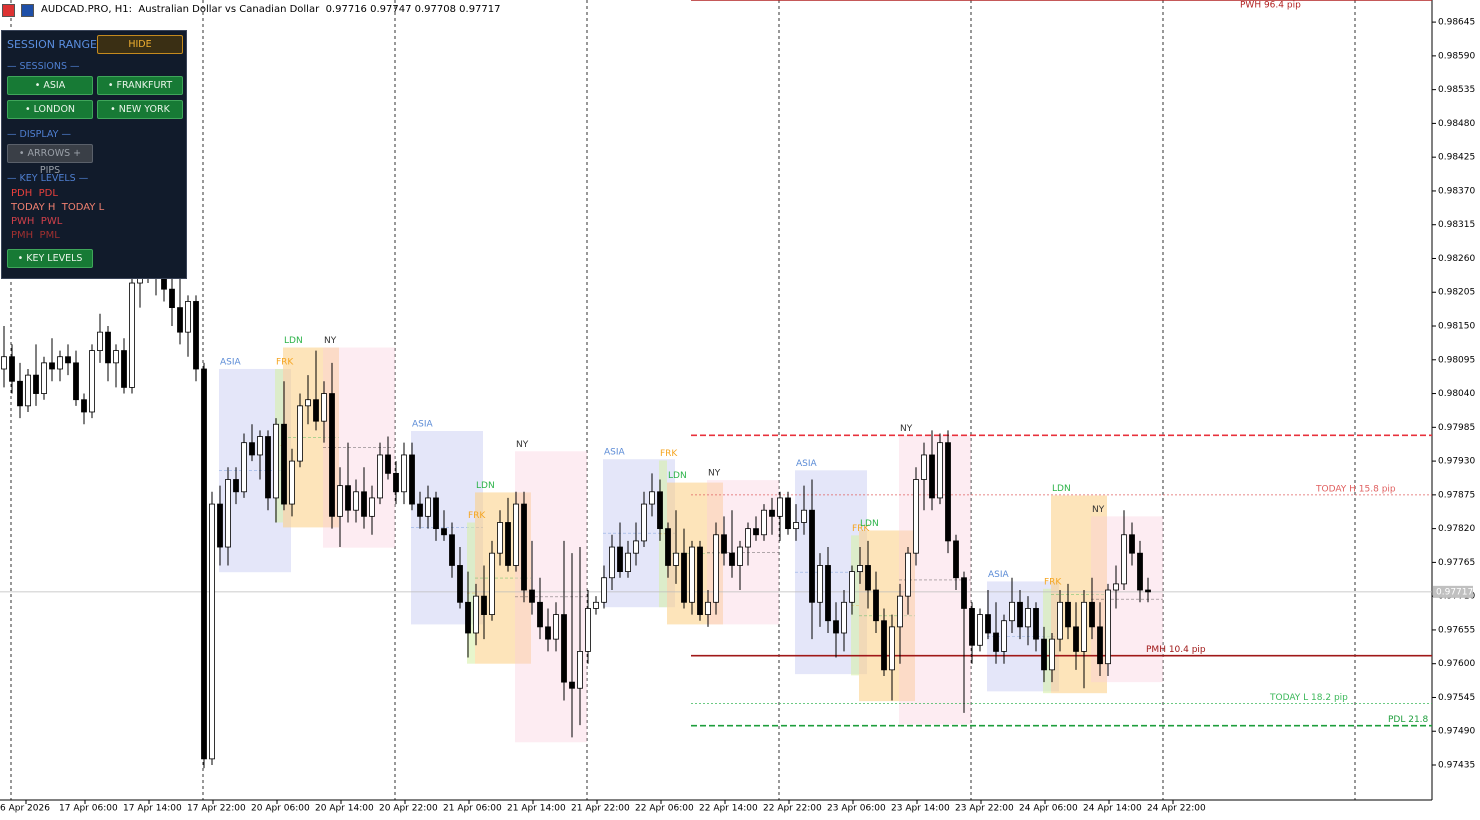  Describe the element at coordinates (1308, 698) in the screenshot. I see `key-level-label: TODAY L 18.2 pip` at that location.